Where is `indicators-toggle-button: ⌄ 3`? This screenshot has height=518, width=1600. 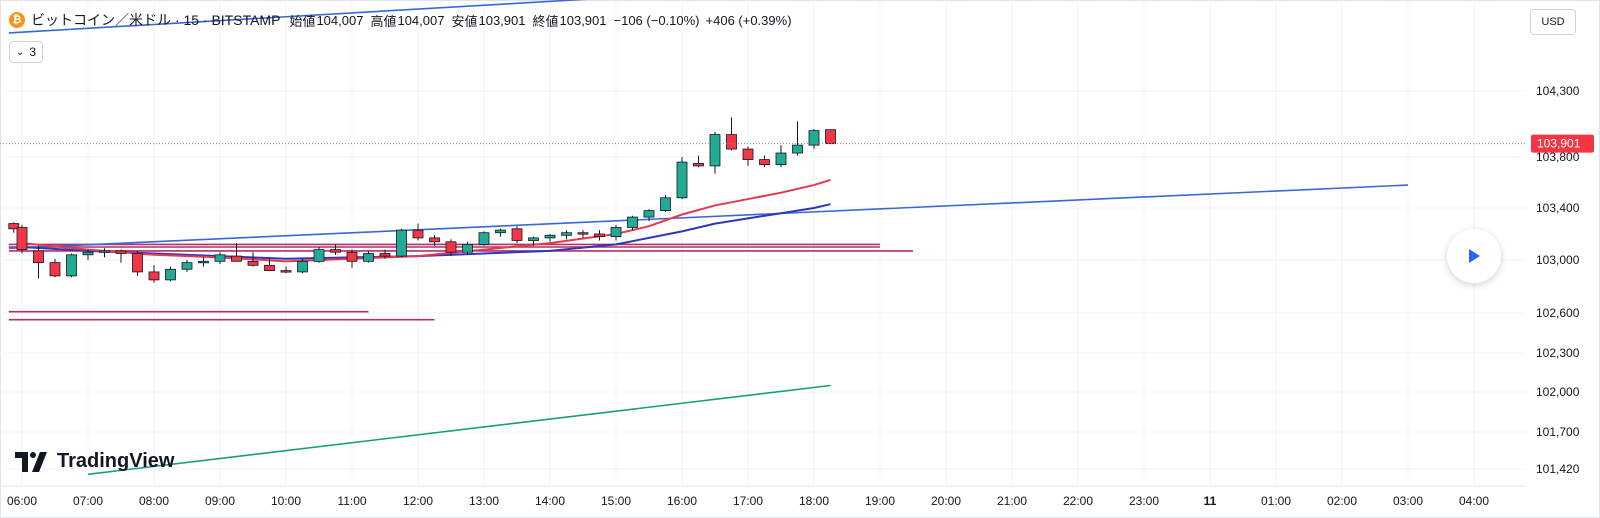 indicators-toggle-button: ⌄ 3 is located at coordinates (26, 52).